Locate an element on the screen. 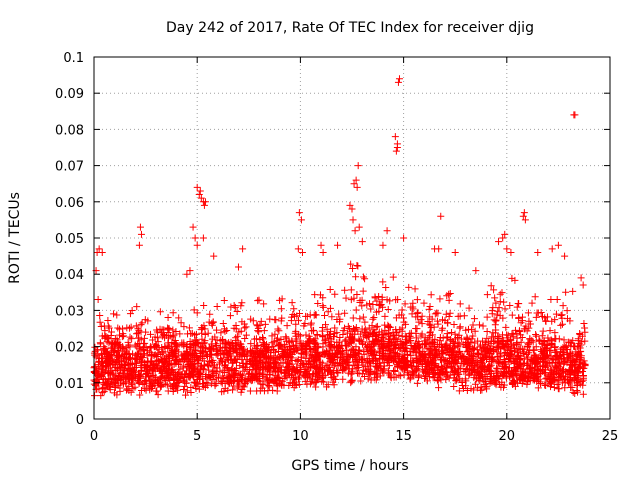 This screenshot has height=480, width=640. x-tick-label: 20 is located at coordinates (507, 436).